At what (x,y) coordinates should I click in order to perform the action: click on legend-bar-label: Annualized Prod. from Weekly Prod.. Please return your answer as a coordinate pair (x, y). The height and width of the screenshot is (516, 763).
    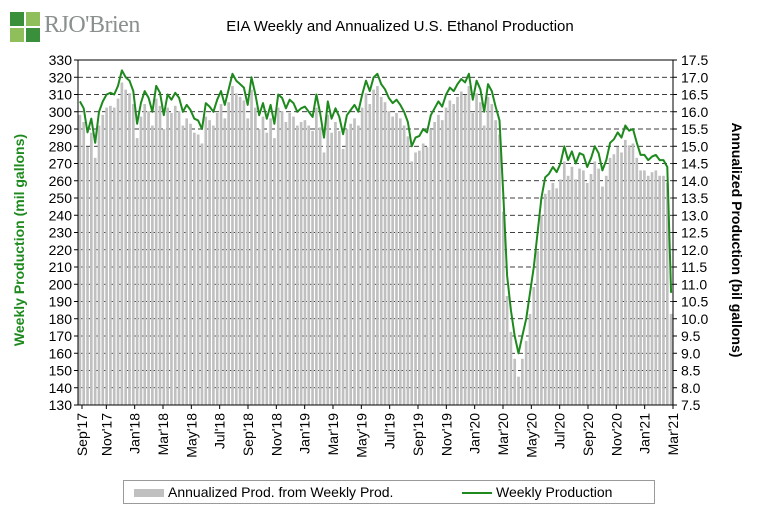
    Looking at the image, I should click on (281, 492).